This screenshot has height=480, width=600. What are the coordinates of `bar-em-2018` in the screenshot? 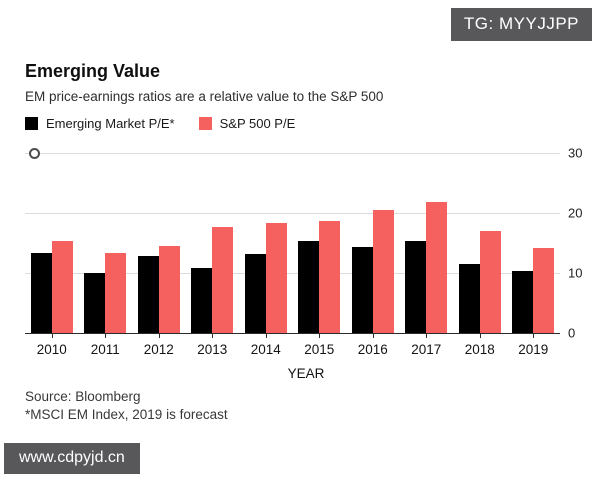 It's located at (469, 298).